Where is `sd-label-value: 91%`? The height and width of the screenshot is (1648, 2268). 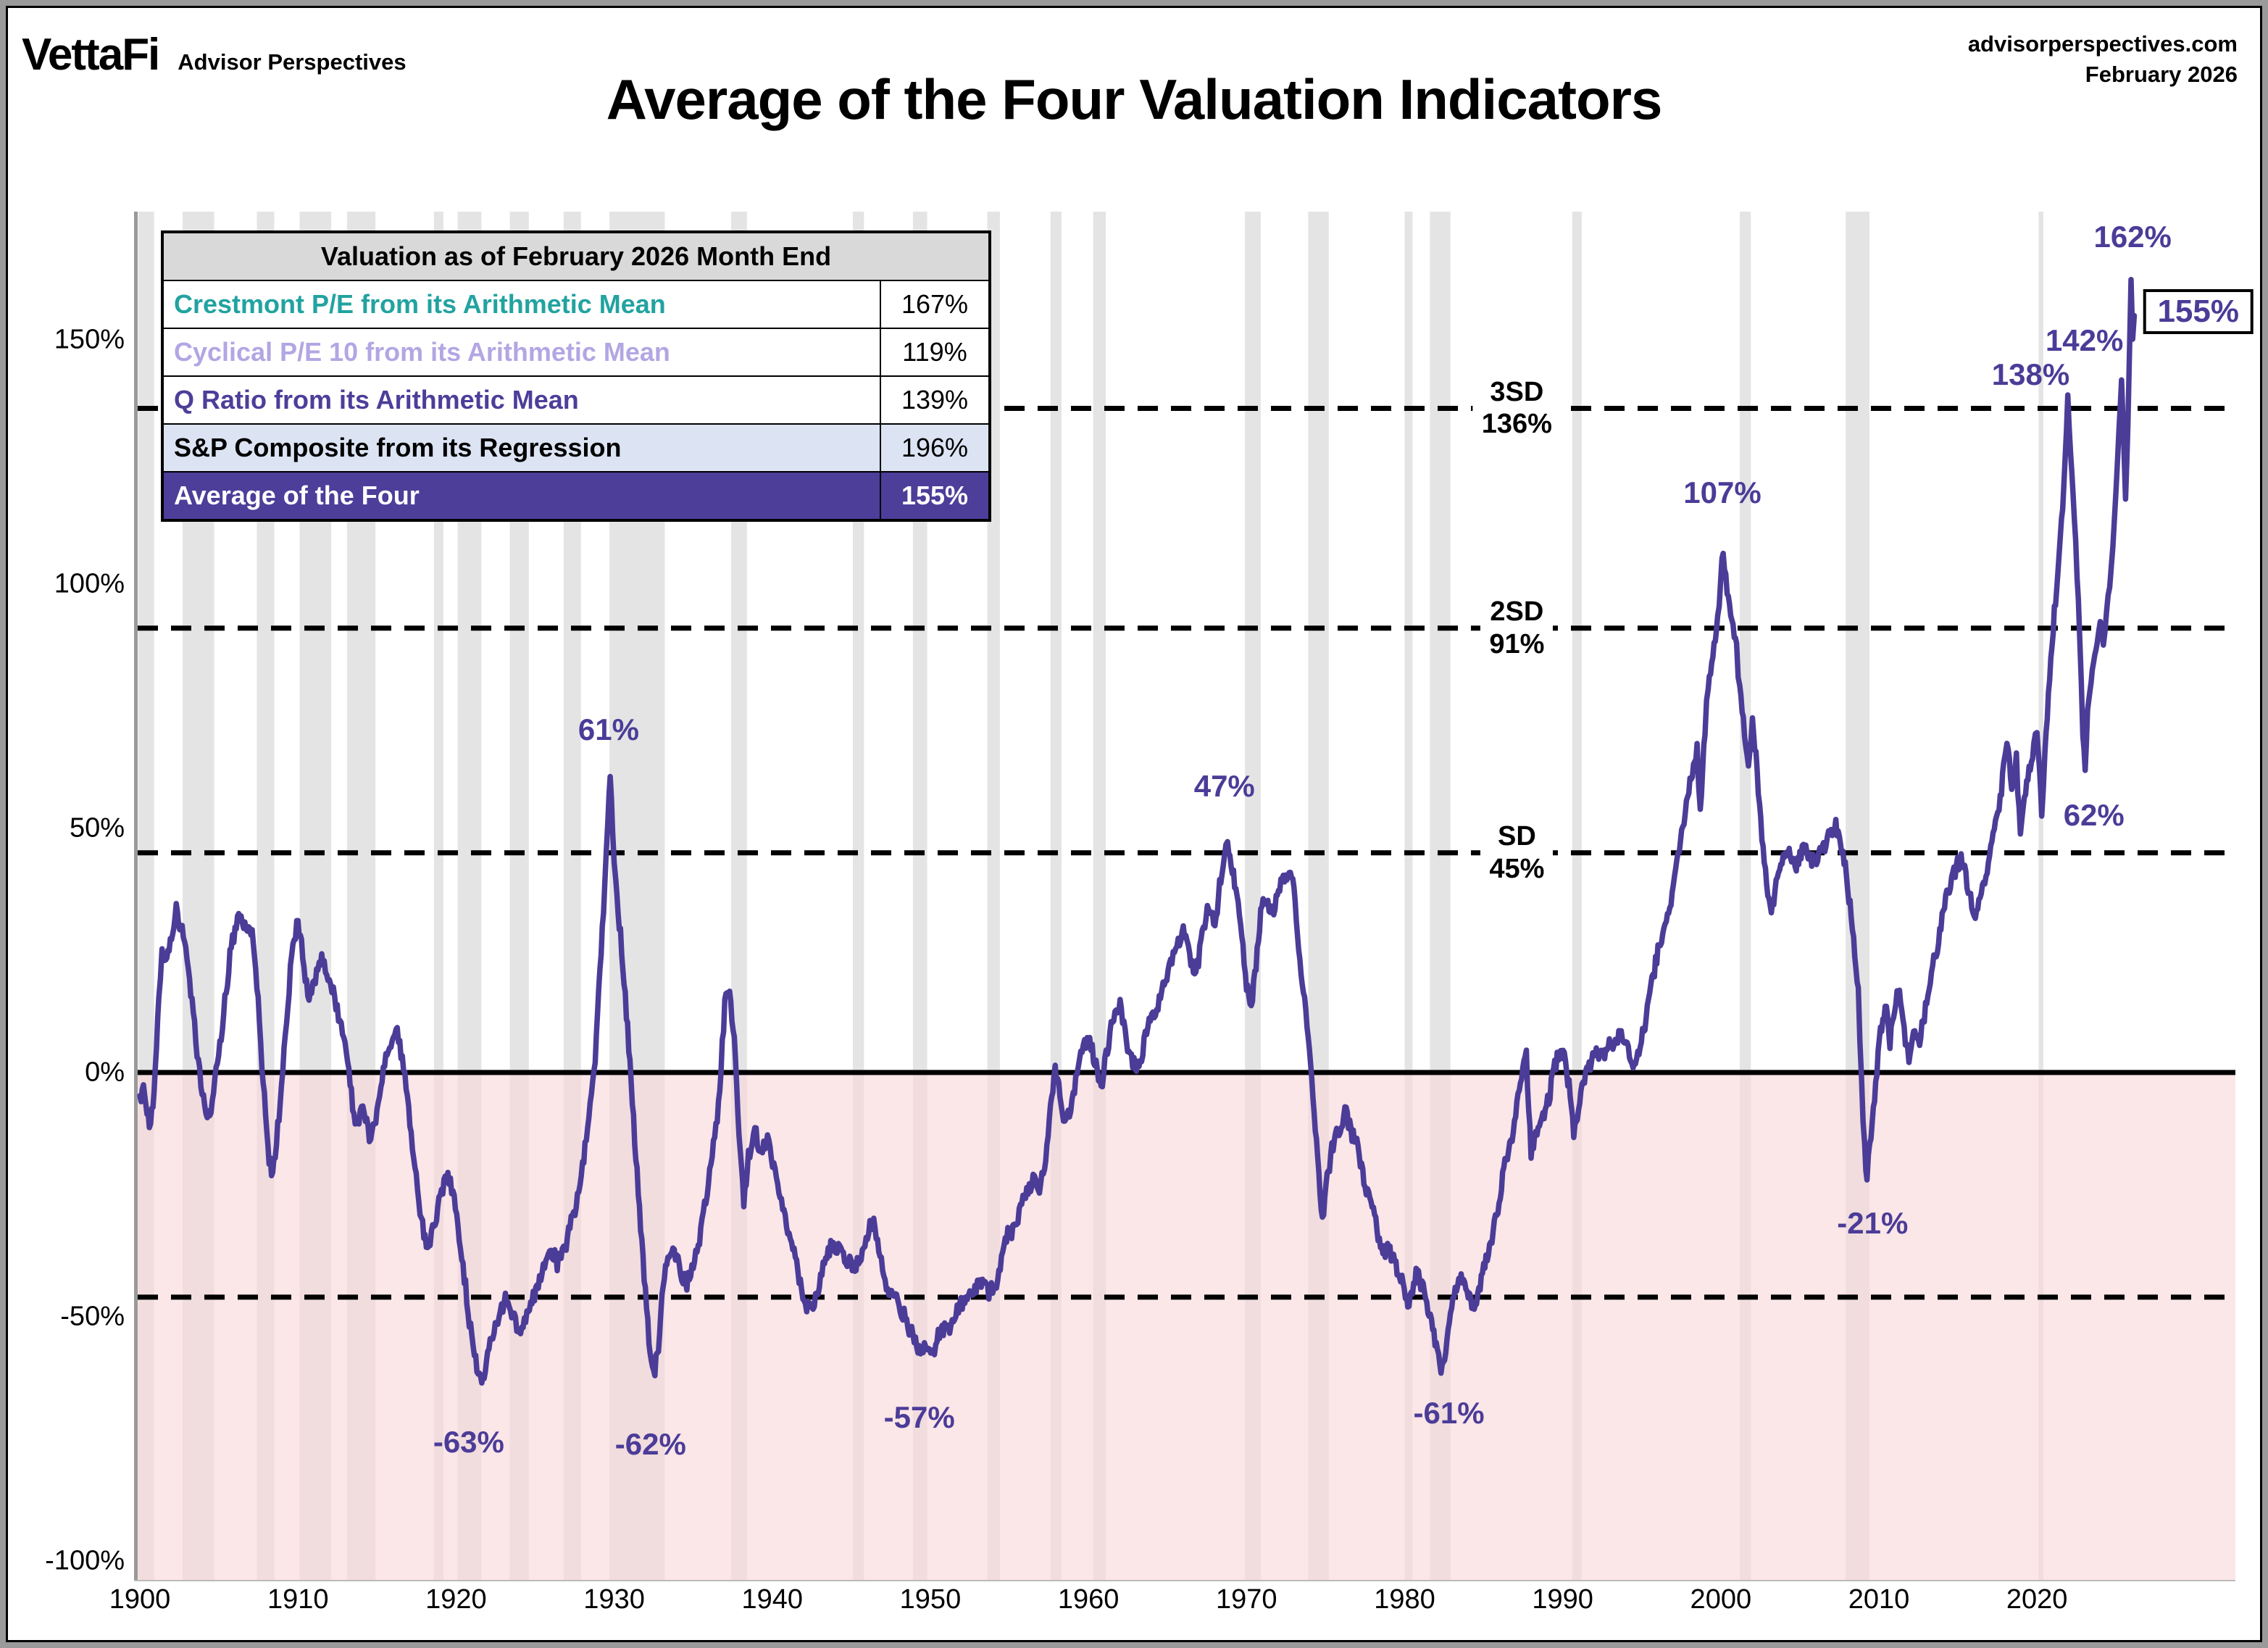 sd-label-value: 91% is located at coordinates (1517, 643).